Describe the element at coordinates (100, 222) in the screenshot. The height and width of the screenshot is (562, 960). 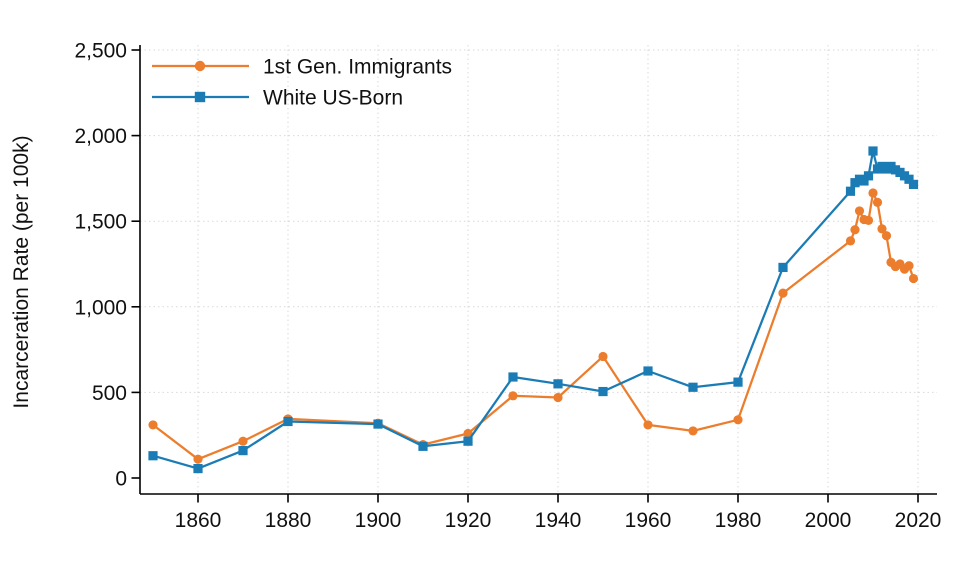
I see `y-tick-label: 1,500` at that location.